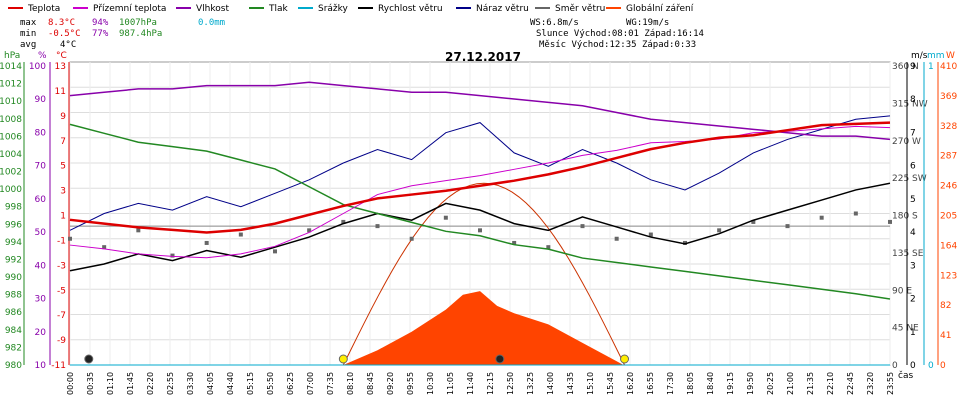 The height and width of the screenshot is (400, 966). What do you see at coordinates (212, 9) in the screenshot?
I see `legend-label: Vlhkost` at bounding box center [212, 9].